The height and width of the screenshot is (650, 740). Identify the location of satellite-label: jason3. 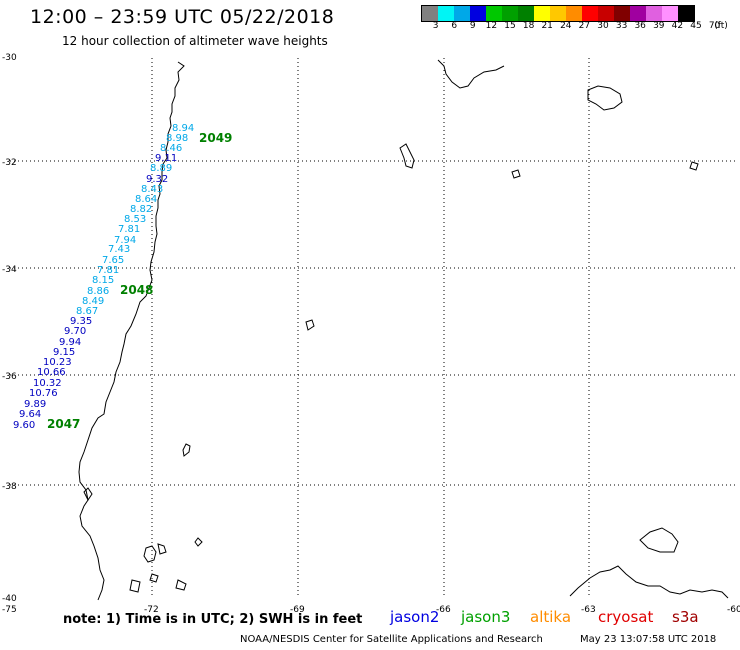
(486, 617).